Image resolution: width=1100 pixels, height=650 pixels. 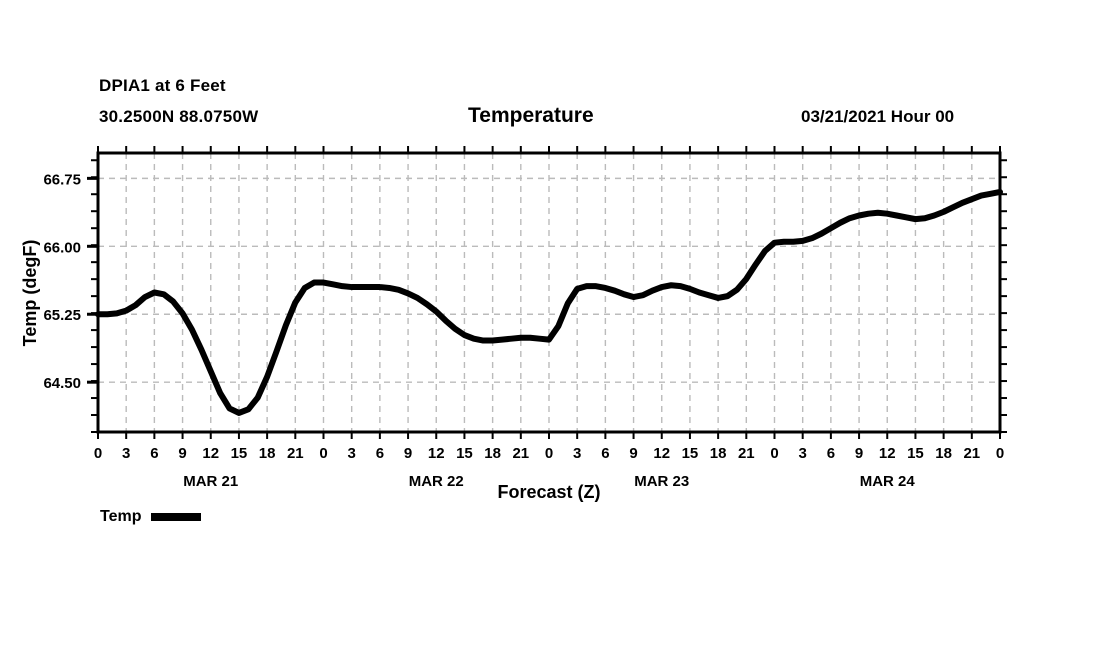 I want to click on chart-title: Temperature, so click(x=531, y=115).